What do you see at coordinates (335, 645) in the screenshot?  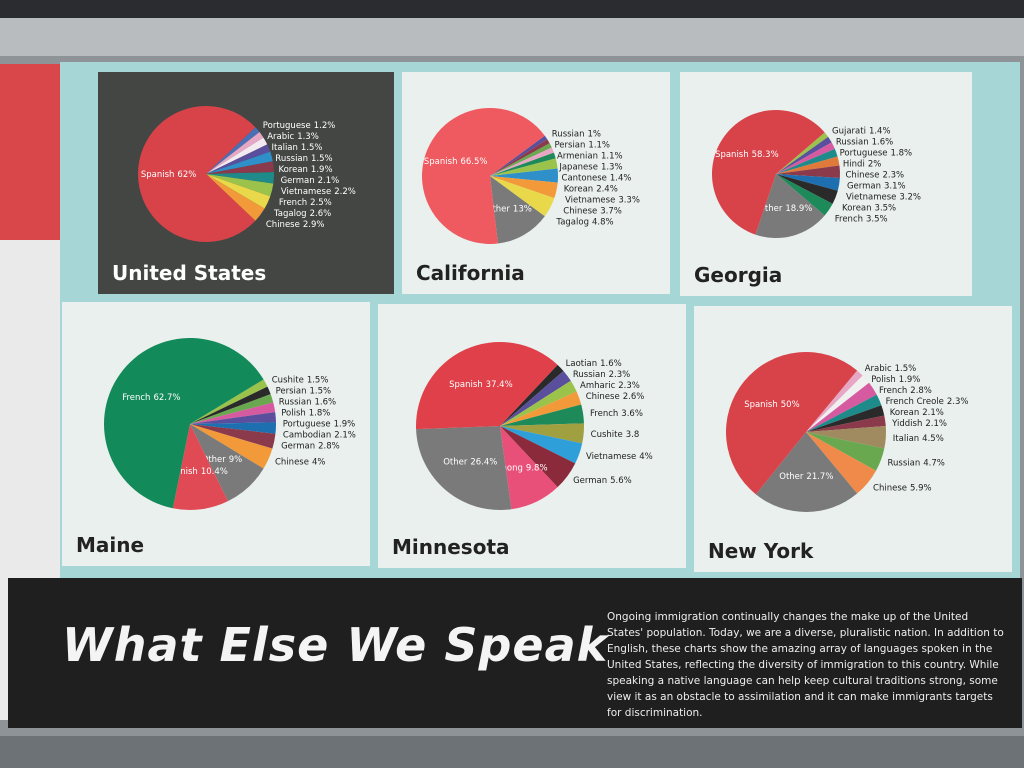 I see `panel-title: What Else We Speak` at bounding box center [335, 645].